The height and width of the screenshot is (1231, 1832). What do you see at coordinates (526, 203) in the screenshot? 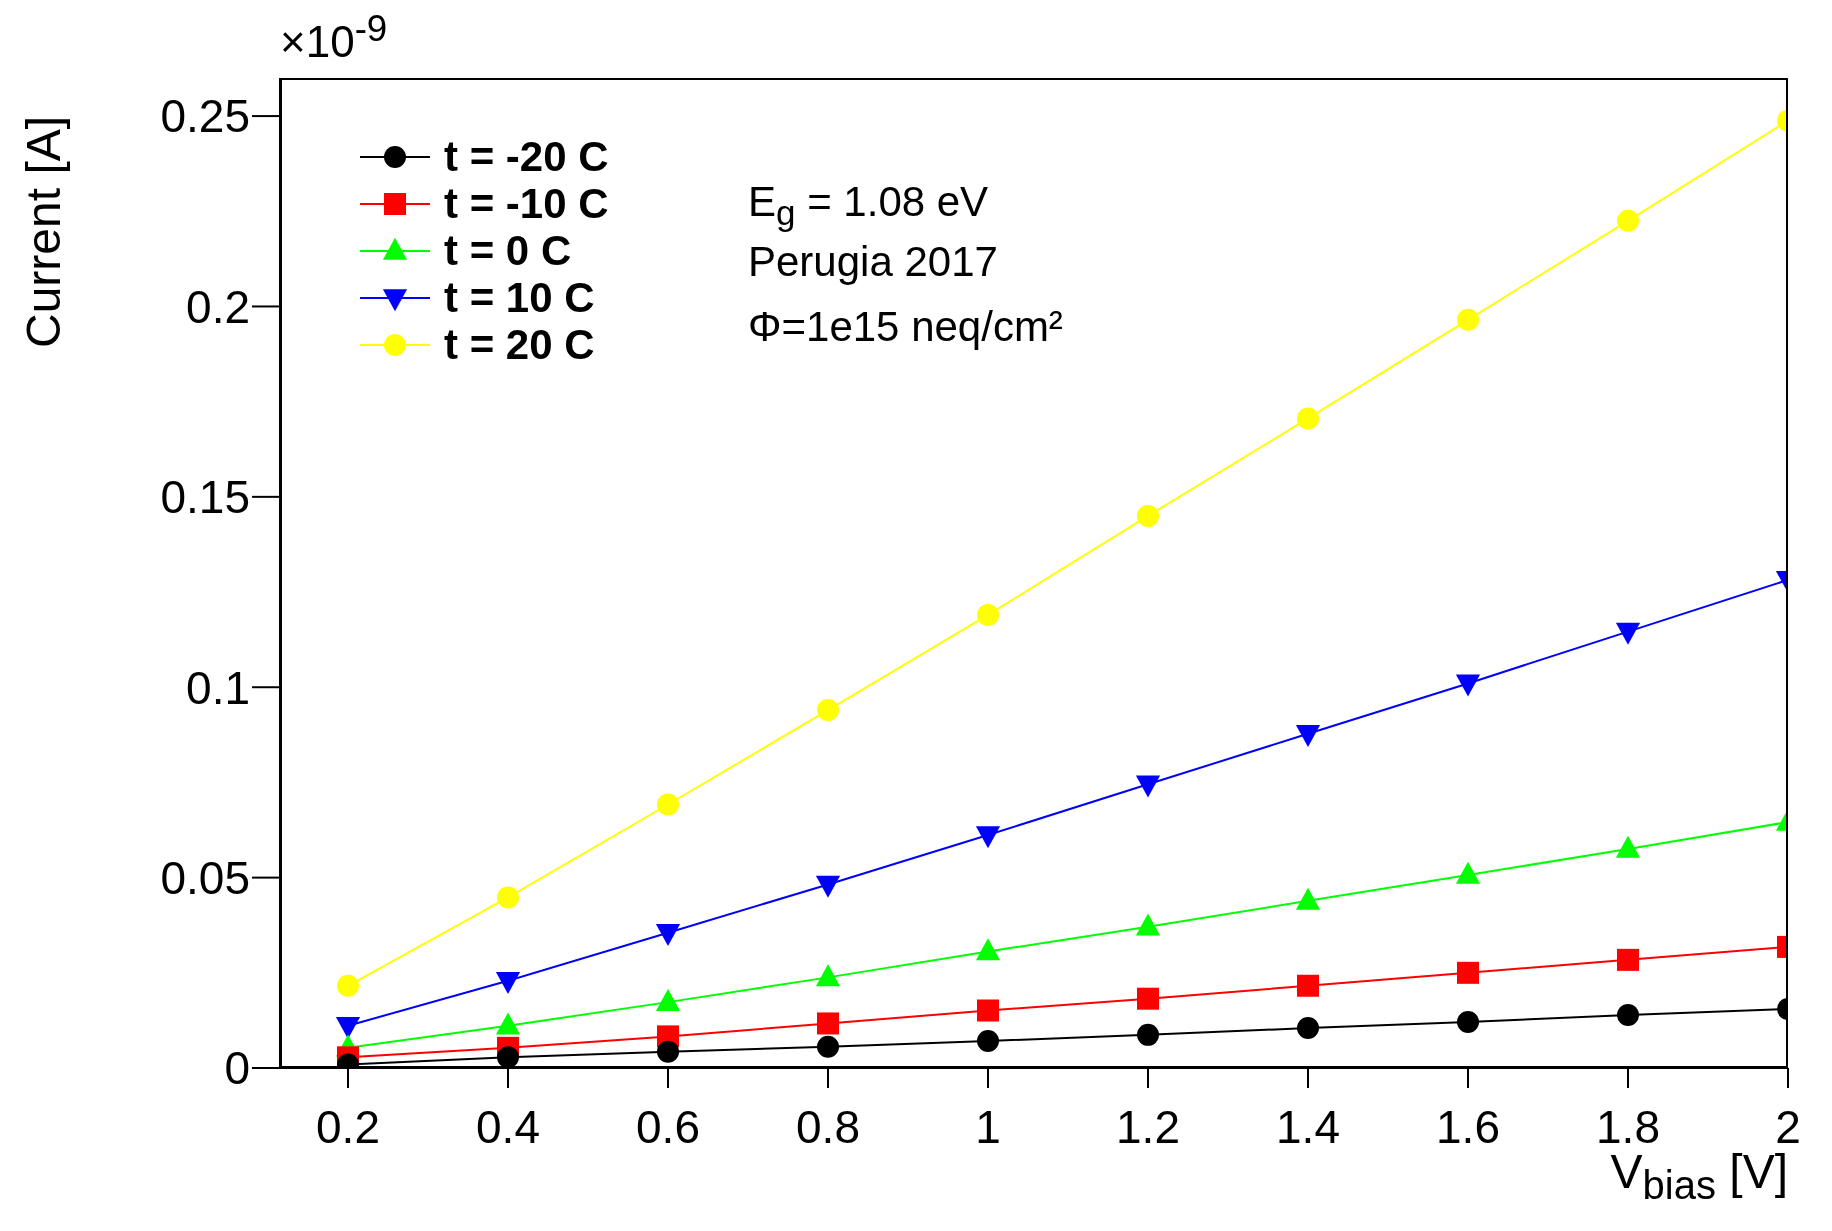
I see `legend-label: t = -10 C` at bounding box center [526, 203].